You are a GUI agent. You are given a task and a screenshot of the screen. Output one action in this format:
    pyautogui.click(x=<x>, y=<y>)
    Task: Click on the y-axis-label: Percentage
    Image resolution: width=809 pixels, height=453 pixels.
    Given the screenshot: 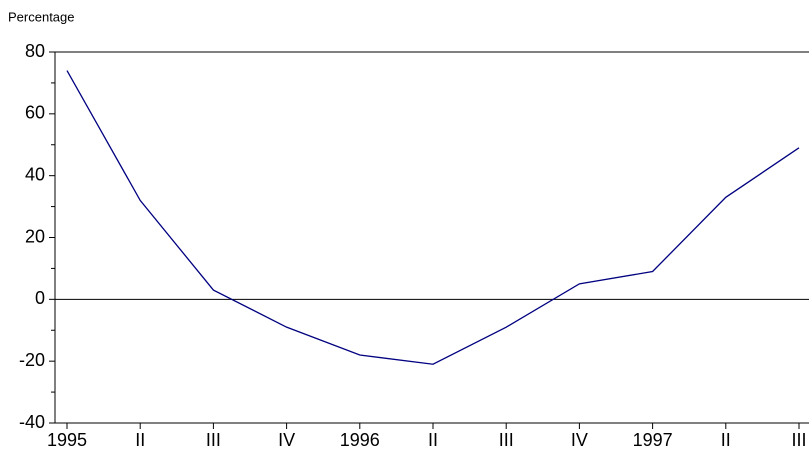 What is the action you would take?
    pyautogui.click(x=41, y=16)
    